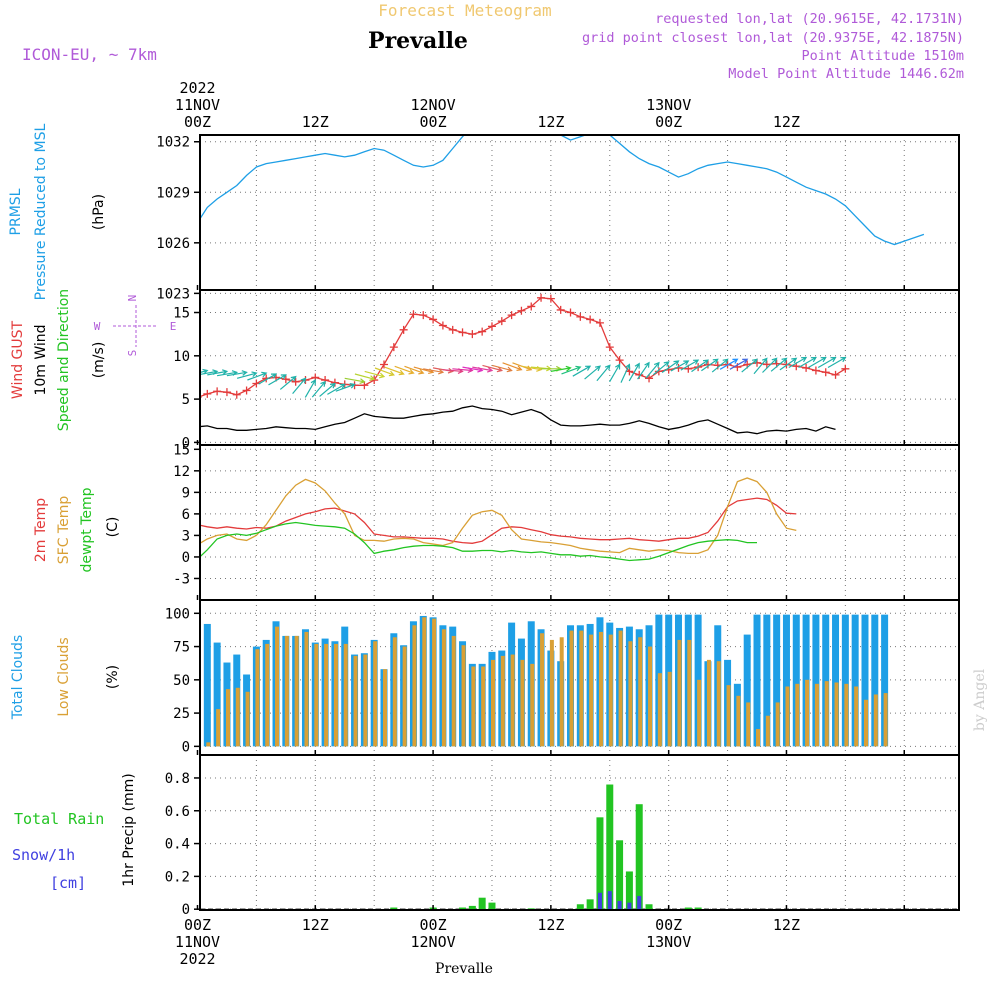 The width and height of the screenshot is (1000, 1000). Describe the element at coordinates (433, 105) in the screenshot. I see `top-time-label: 12NOV` at that location.